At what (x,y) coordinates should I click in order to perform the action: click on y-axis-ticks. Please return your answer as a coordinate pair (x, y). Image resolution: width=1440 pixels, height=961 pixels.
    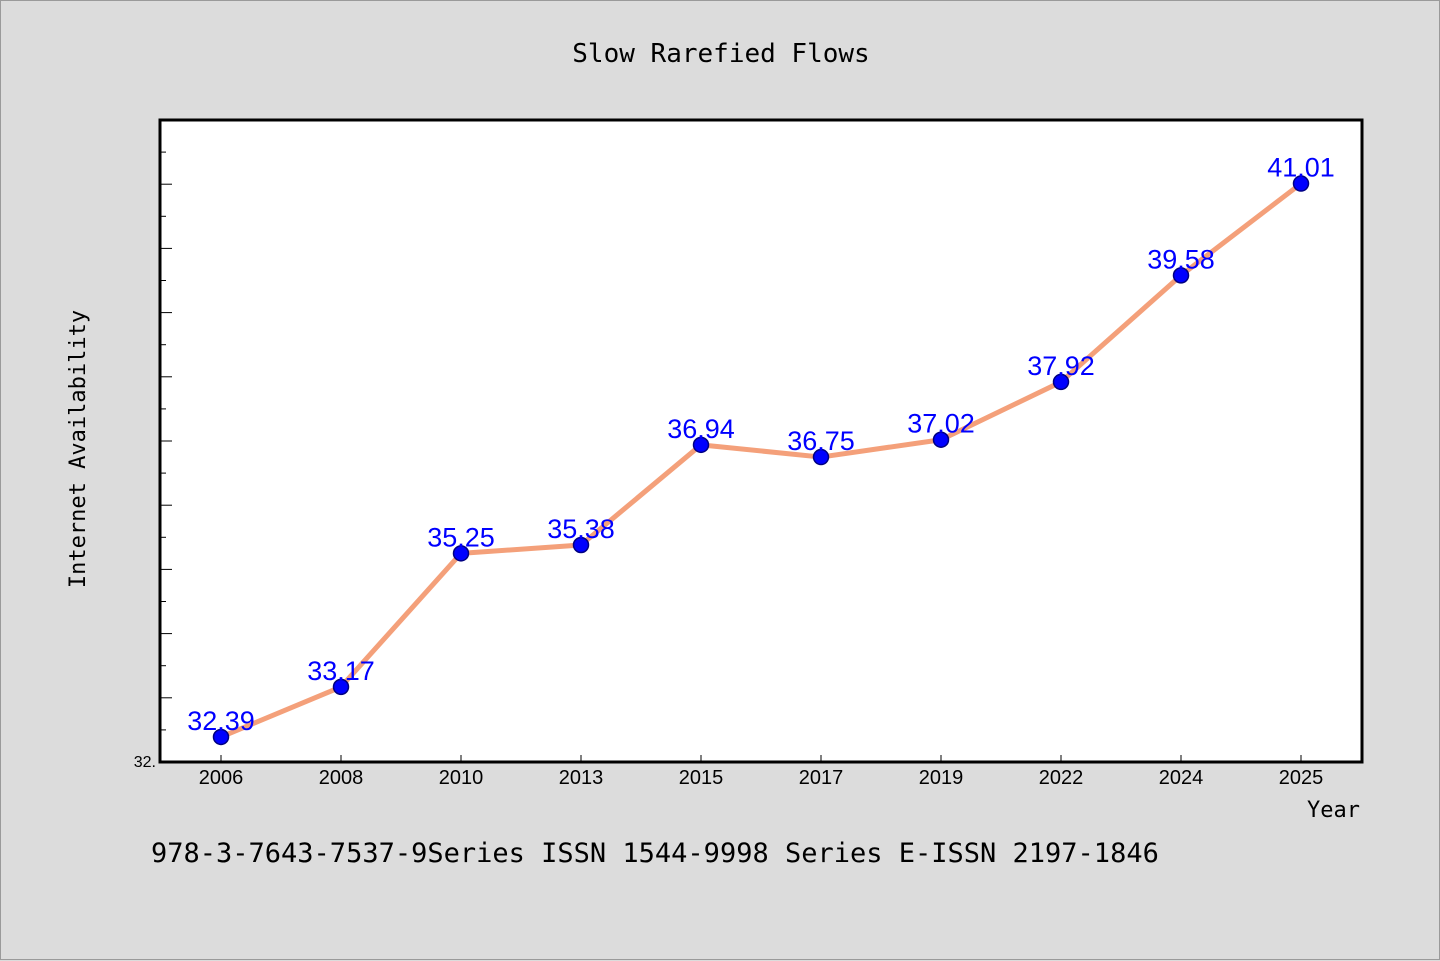
    Looking at the image, I should click on (166, 441).